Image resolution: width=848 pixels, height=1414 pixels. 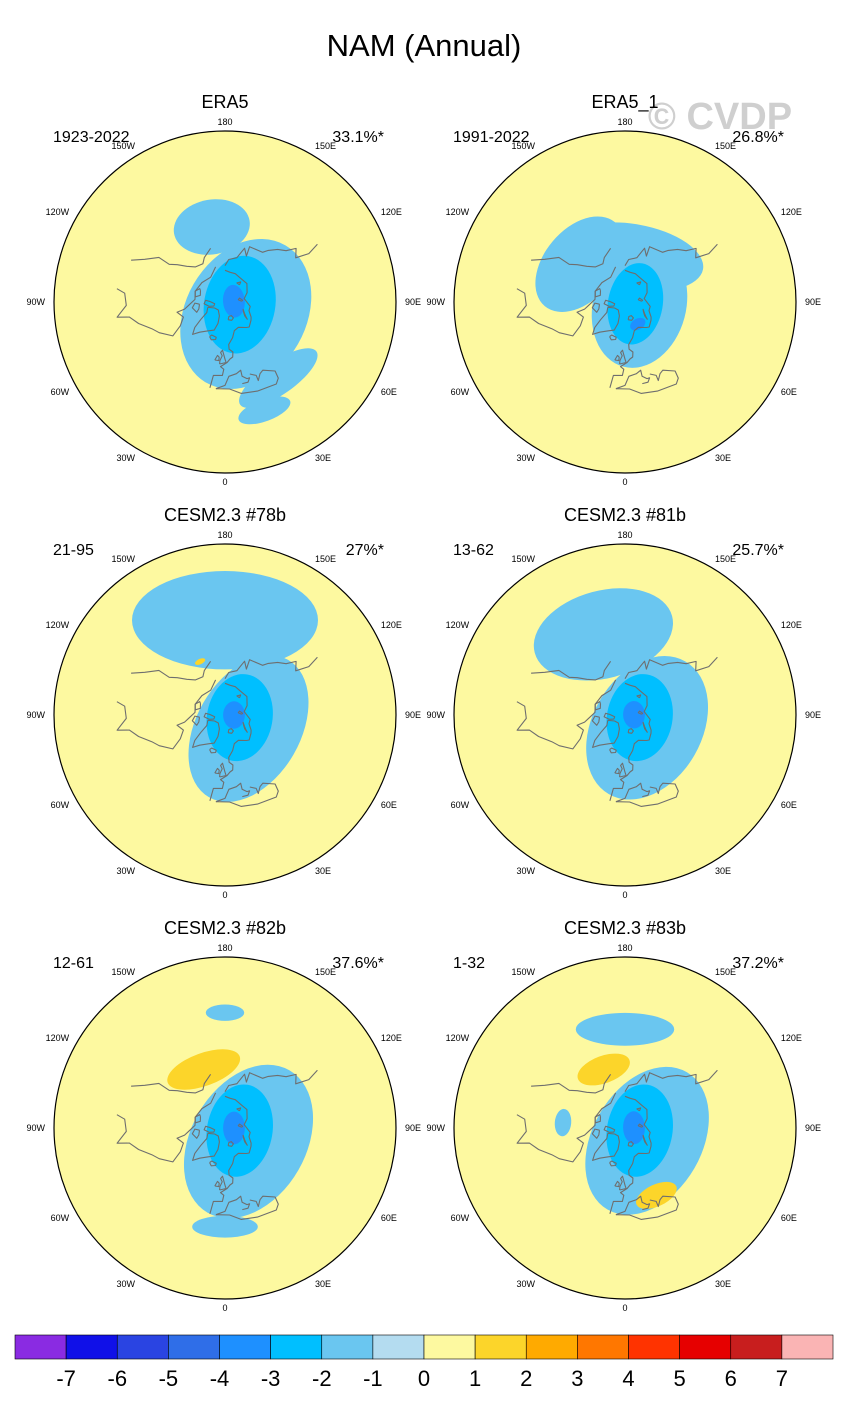 What do you see at coordinates (389, 392) in the screenshot?
I see `longitude-label: 60E` at bounding box center [389, 392].